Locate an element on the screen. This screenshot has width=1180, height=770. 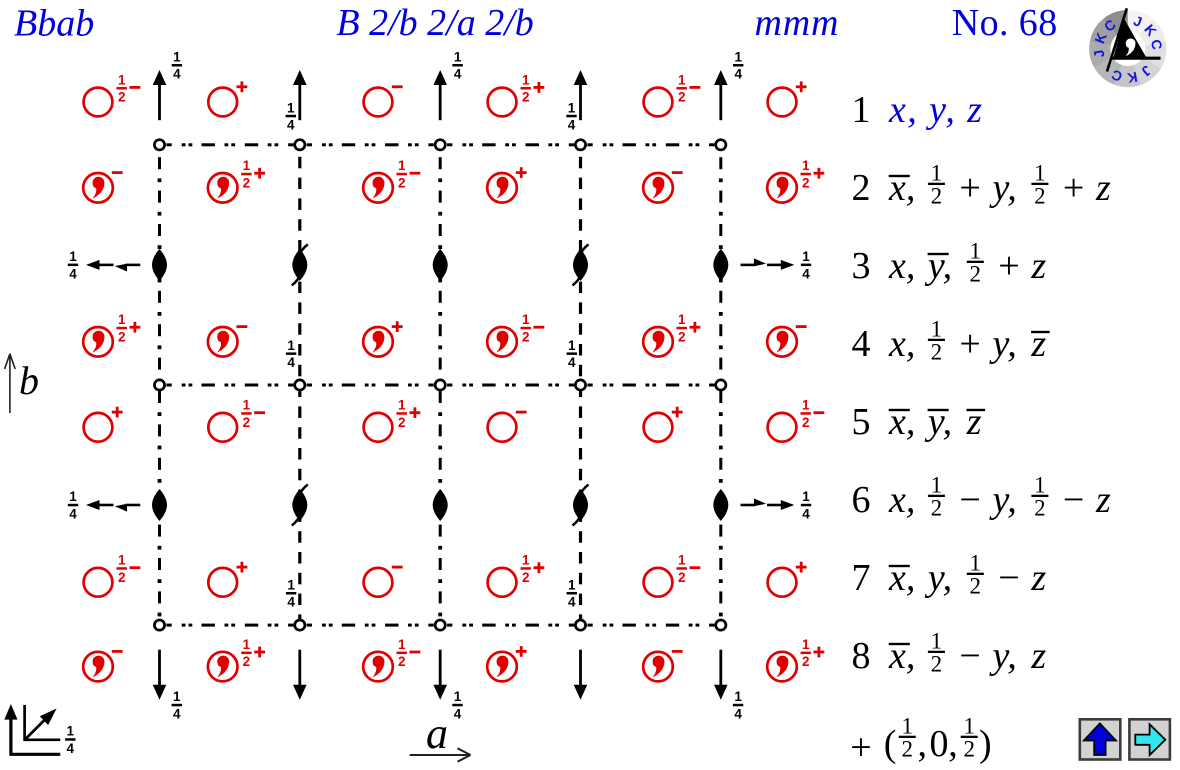
svg-text: x, y, z is located at coordinates (935, 110).